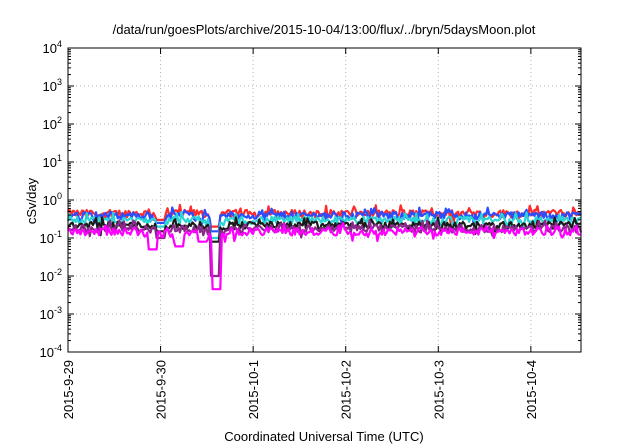  I want to click on x-tick-label: 2015-10-3, so click(438, 389).